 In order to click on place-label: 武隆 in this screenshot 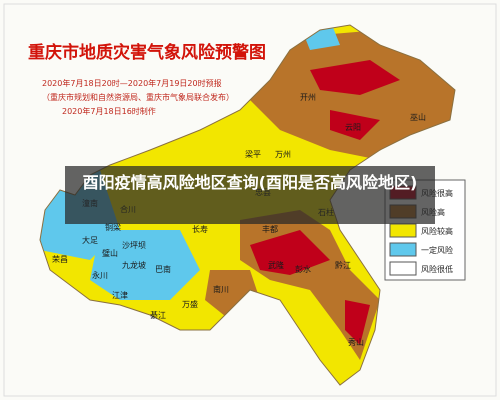, I will do `click(276, 265)`.